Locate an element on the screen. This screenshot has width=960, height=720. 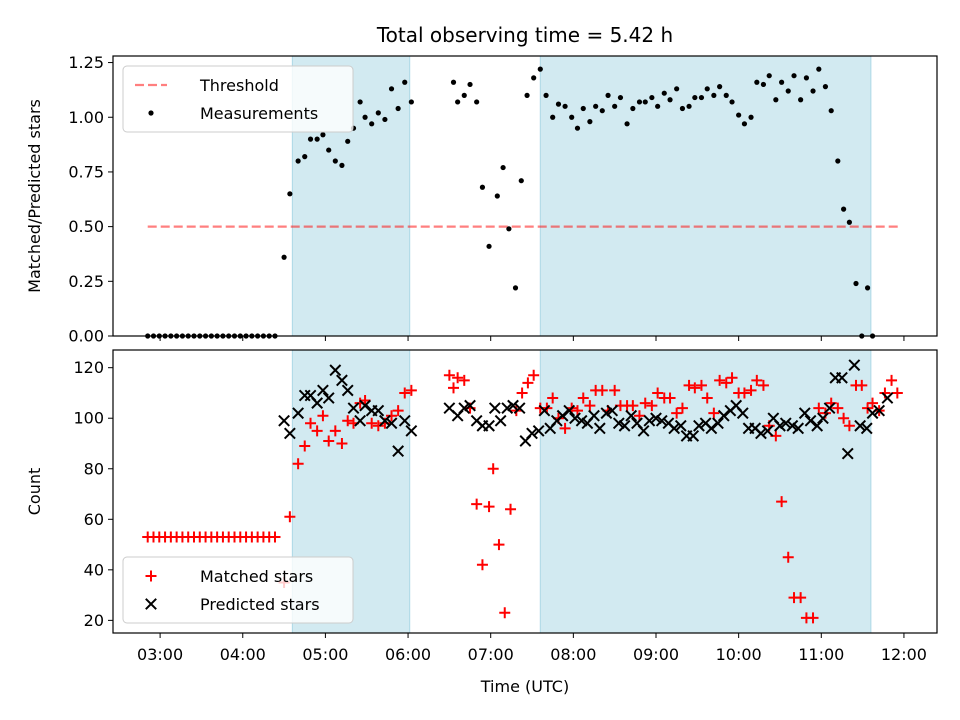
y-tick-label: 1.25 is located at coordinates (86, 62).